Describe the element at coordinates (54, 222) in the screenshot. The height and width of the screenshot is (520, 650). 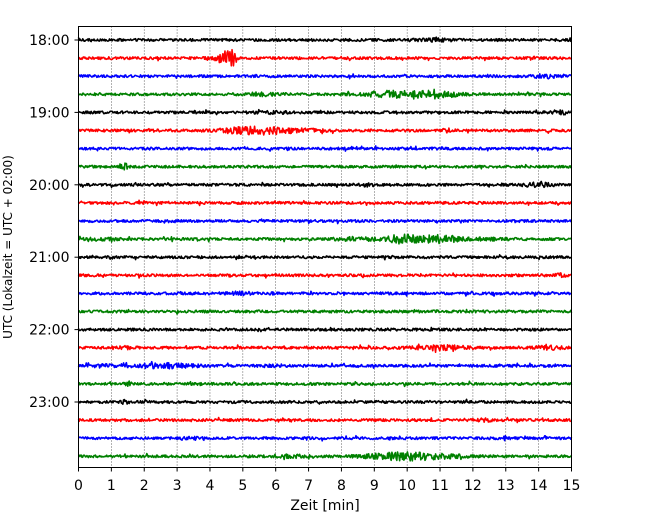
I see `y-axis-ticks: 18:00 19:00 20:00 21:00 22:00 23:00` at that location.